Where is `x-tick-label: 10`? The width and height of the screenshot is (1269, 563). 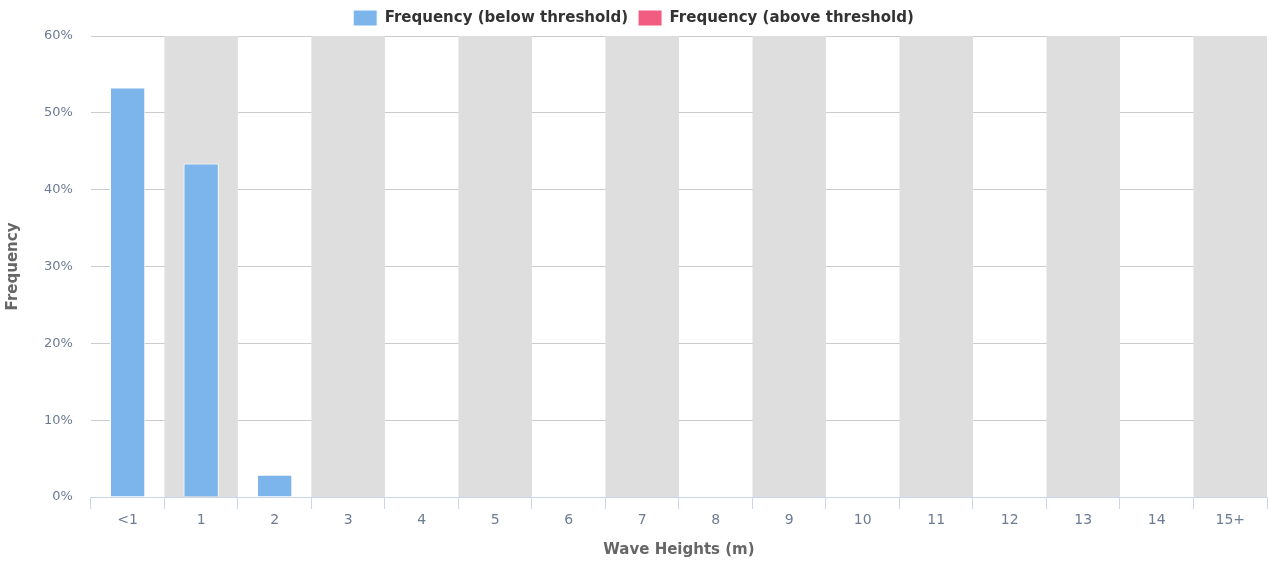 x-tick-label: 10 is located at coordinates (862, 518).